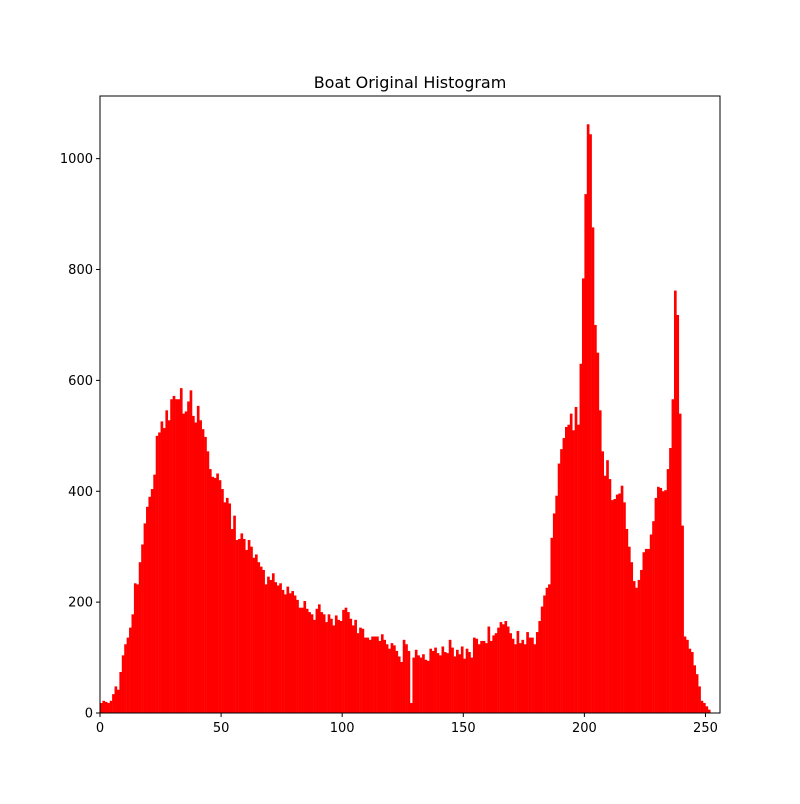  What do you see at coordinates (100, 728) in the screenshot?
I see `x-tick-label: 0` at bounding box center [100, 728].